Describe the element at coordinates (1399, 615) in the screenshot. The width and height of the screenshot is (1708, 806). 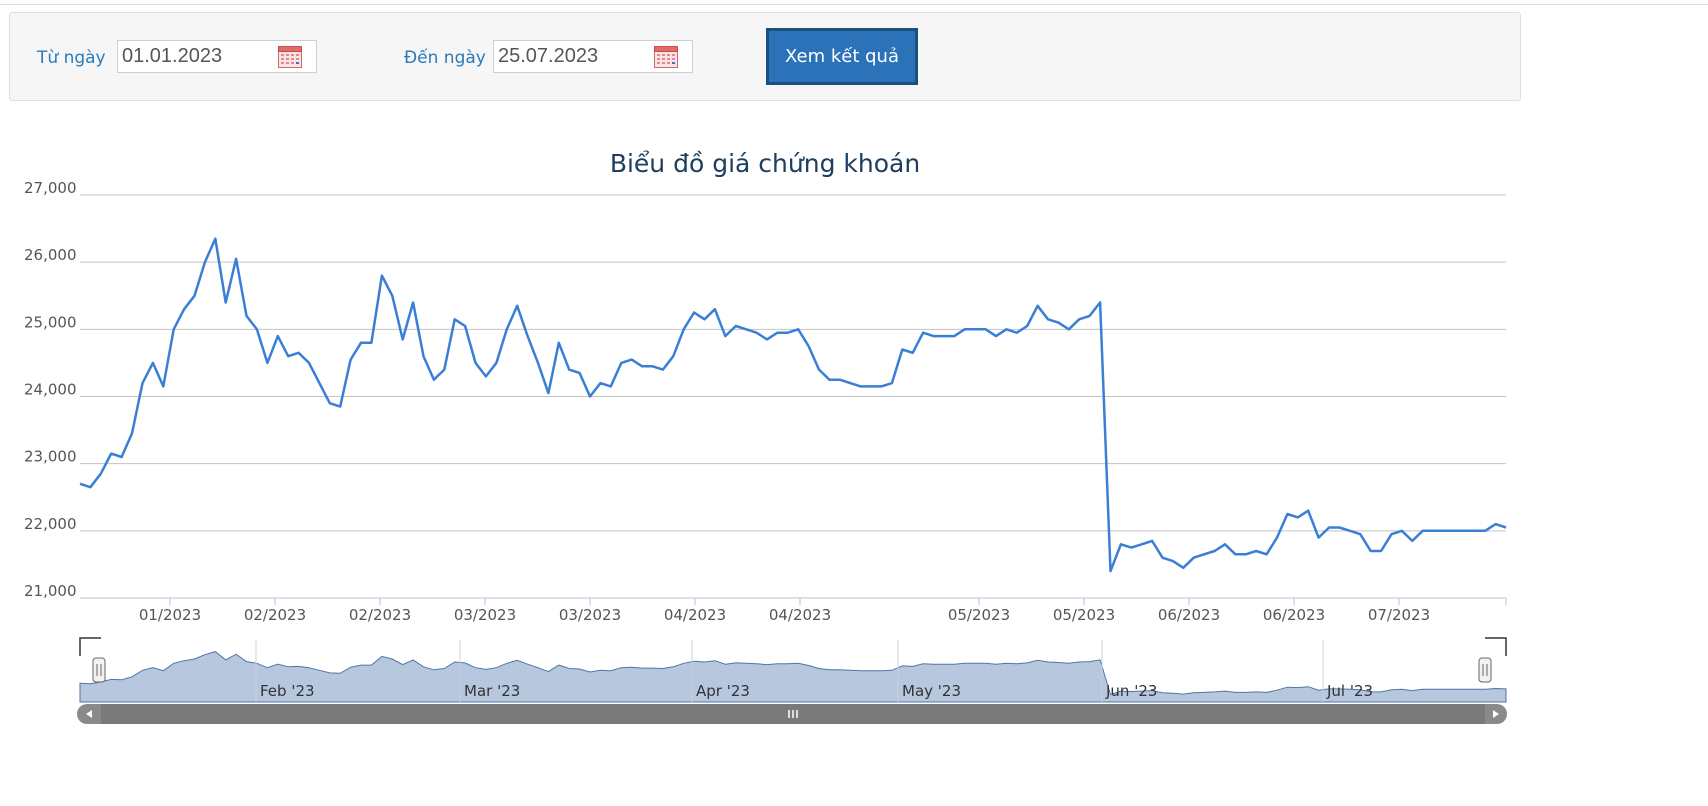
I see `x-tick-label: 07/2023` at that location.